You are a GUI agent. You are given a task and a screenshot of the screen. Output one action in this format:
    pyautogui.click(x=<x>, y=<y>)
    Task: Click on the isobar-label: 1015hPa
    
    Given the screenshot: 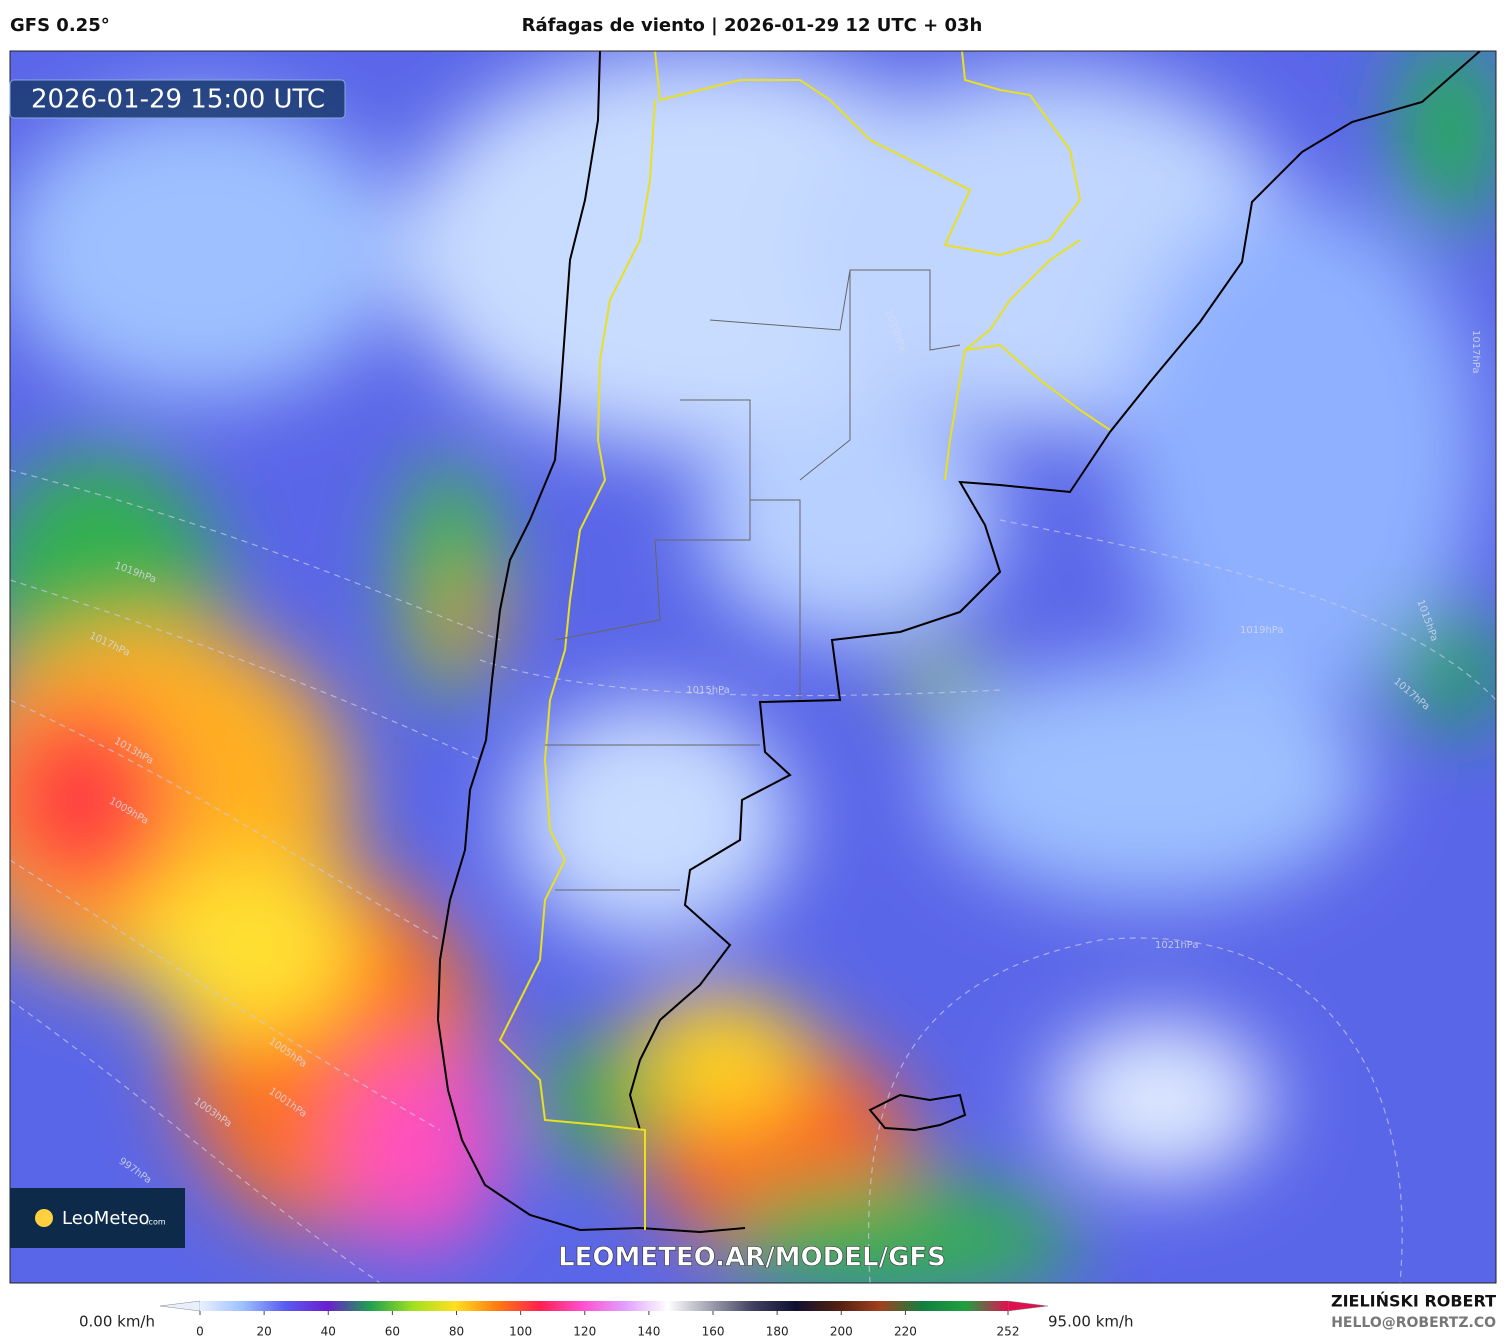 What is the action you would take?
    pyautogui.click(x=708, y=690)
    